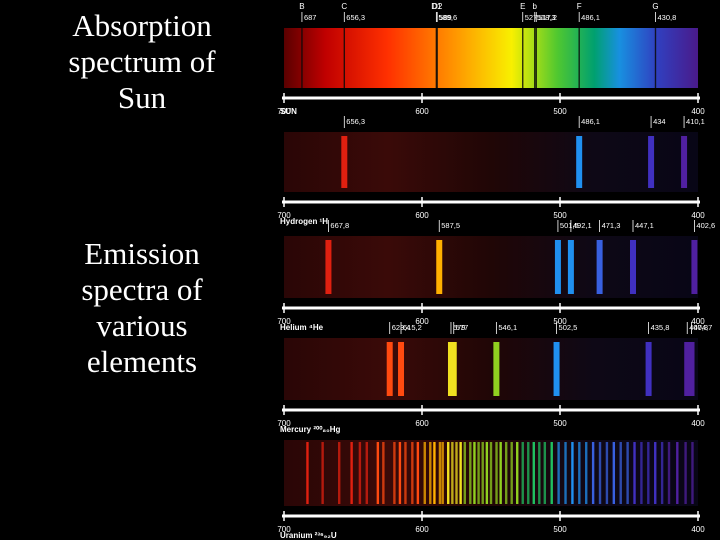  What do you see at coordinates (666, 17) in the screenshot?
I see `sun-line-label: 430,8` at bounding box center [666, 17].